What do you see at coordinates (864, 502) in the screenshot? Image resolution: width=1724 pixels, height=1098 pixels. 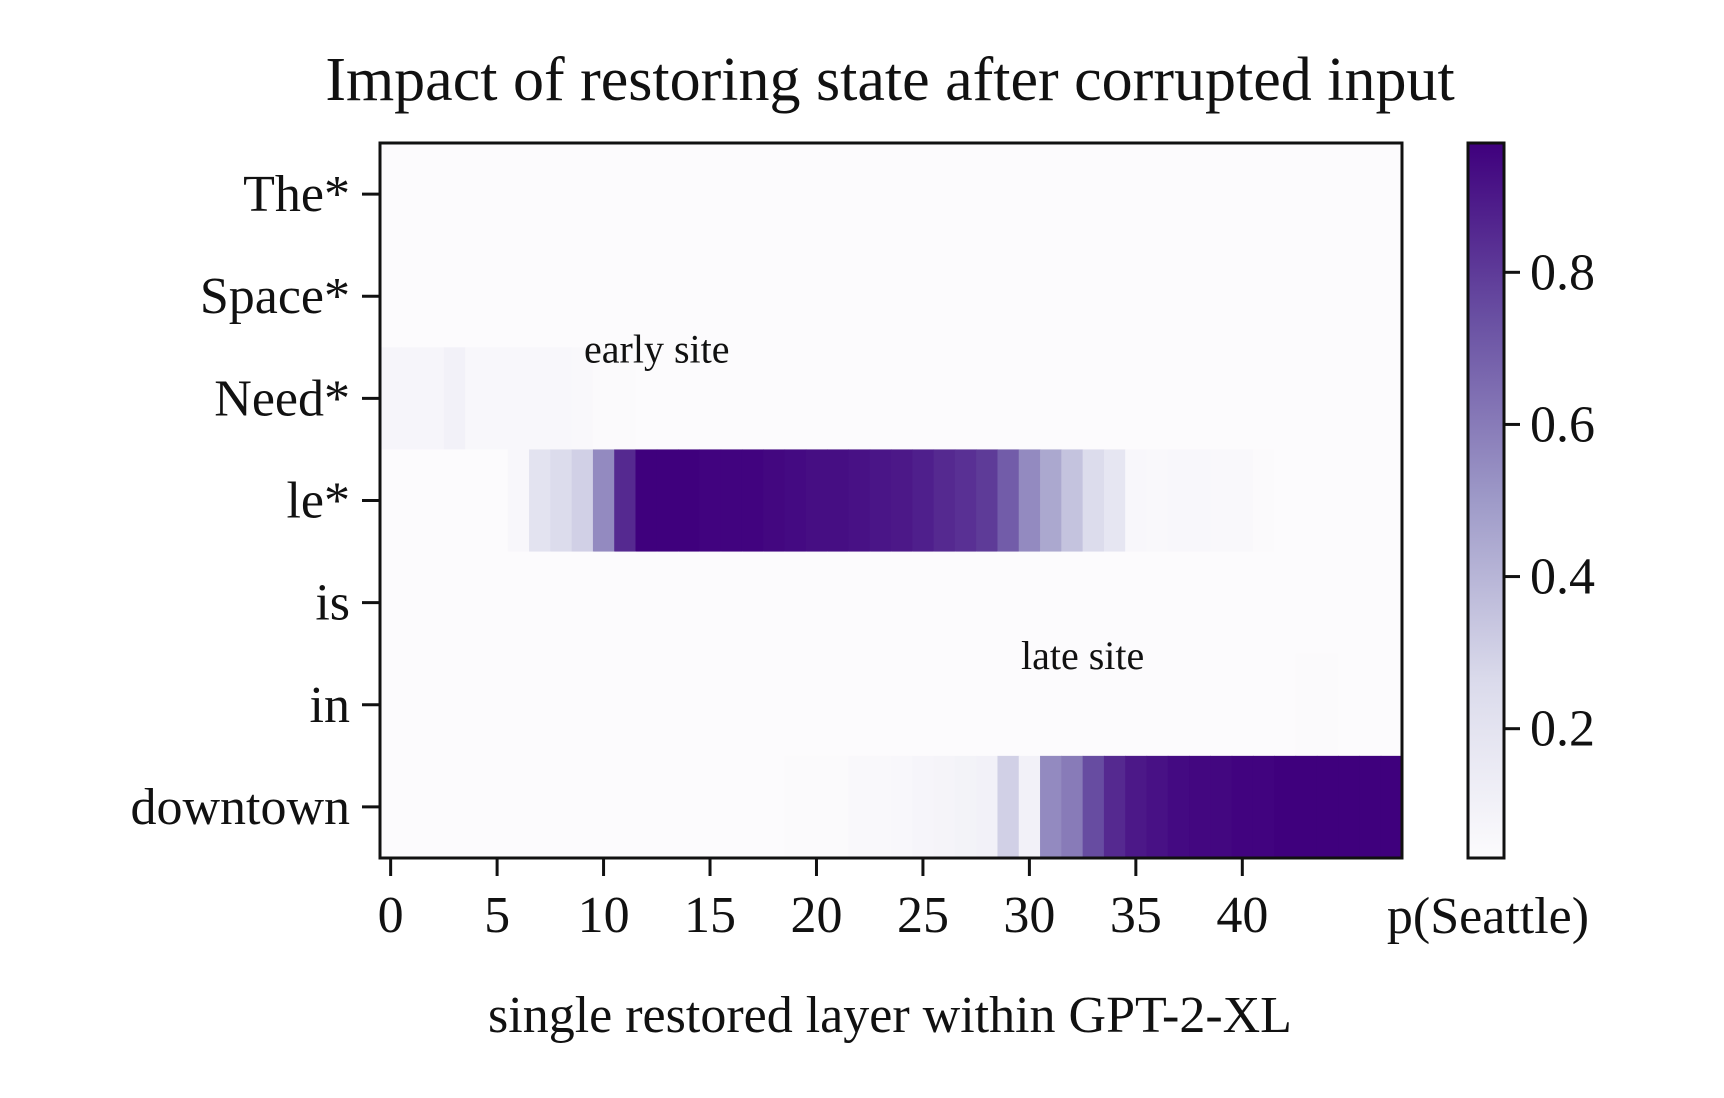 I see `annotations: early site late site` at bounding box center [864, 502].